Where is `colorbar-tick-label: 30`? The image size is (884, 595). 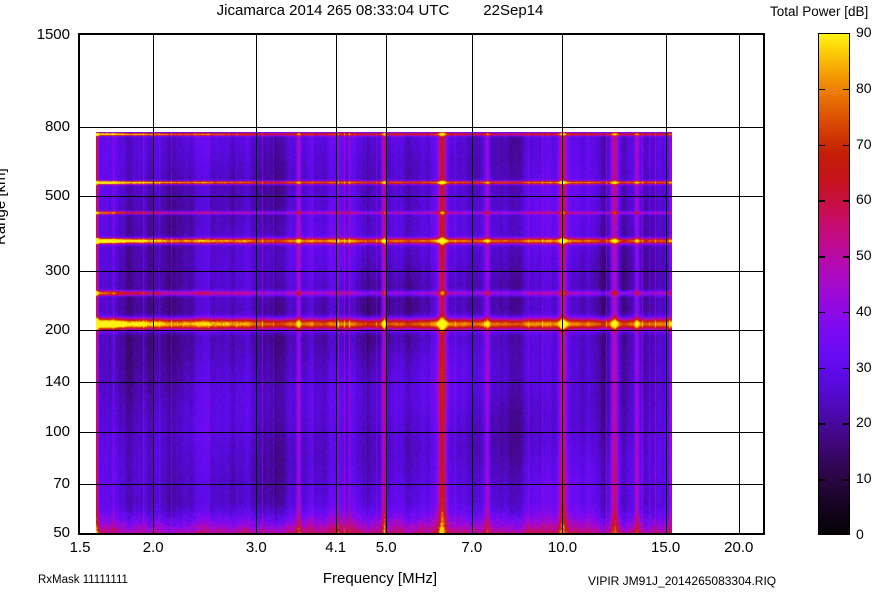
colorbar-tick-label: 30 is located at coordinates (864, 366).